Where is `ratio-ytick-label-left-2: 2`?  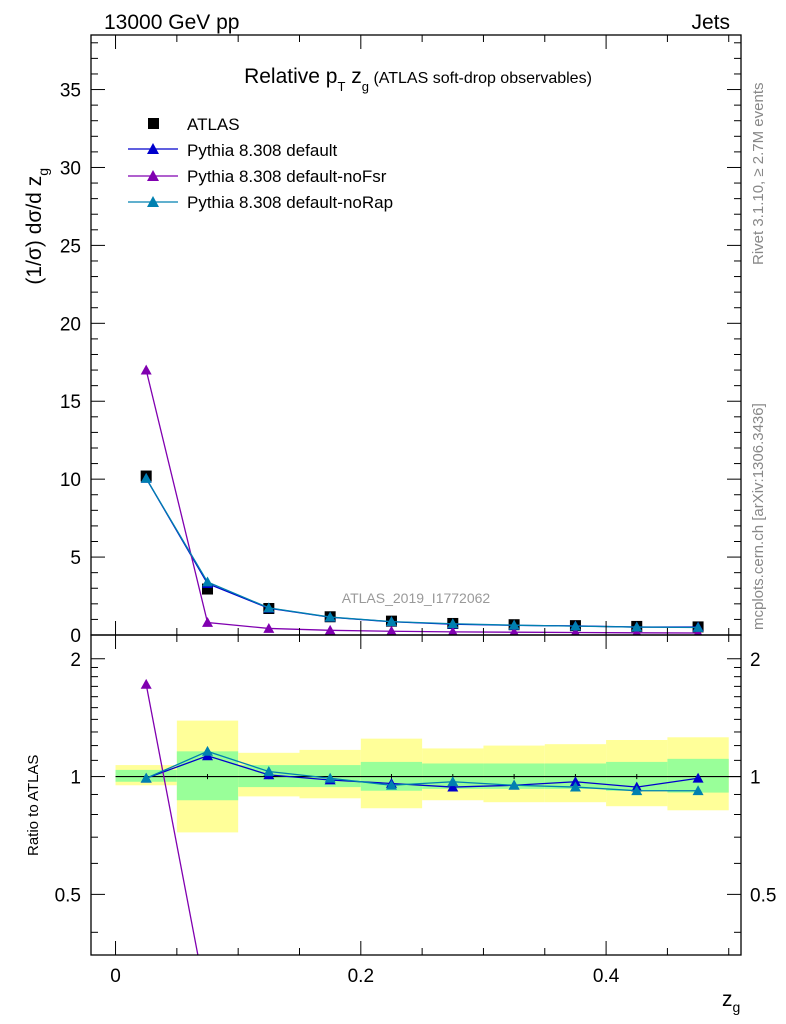 ratio-ytick-label-left-2: 2 is located at coordinates (75, 660).